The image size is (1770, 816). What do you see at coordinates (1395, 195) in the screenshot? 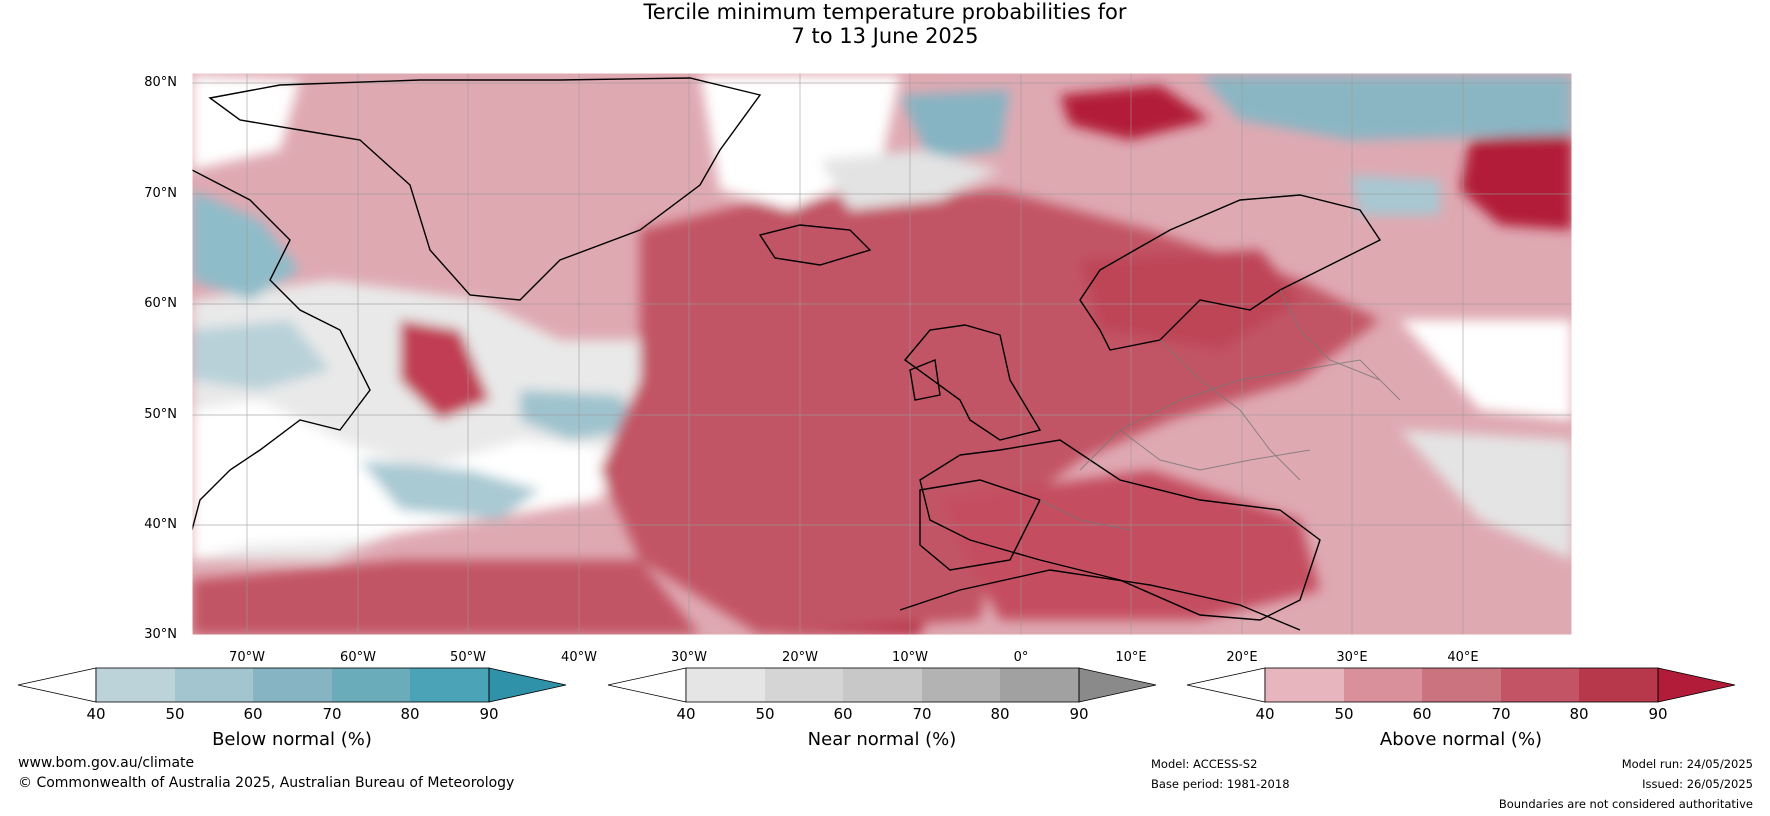
I see `below-normal-area-north` at bounding box center [1395, 195].